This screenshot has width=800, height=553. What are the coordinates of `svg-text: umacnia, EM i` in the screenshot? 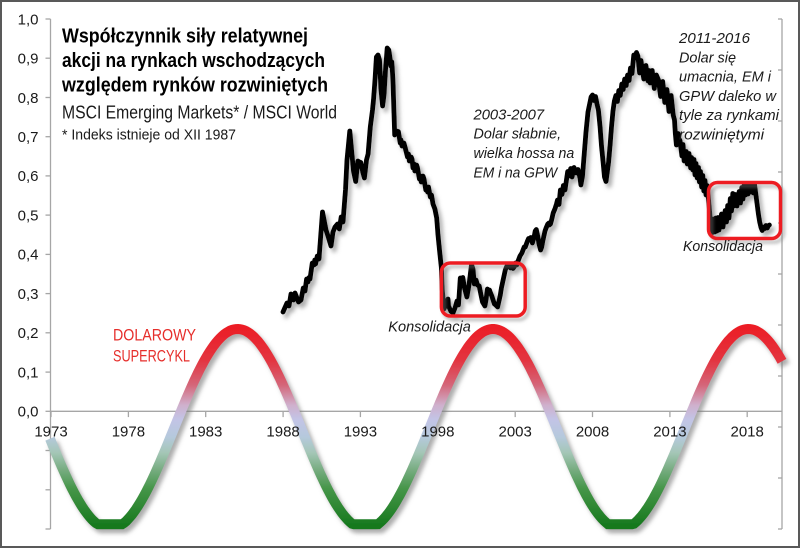 It's located at (725, 77).